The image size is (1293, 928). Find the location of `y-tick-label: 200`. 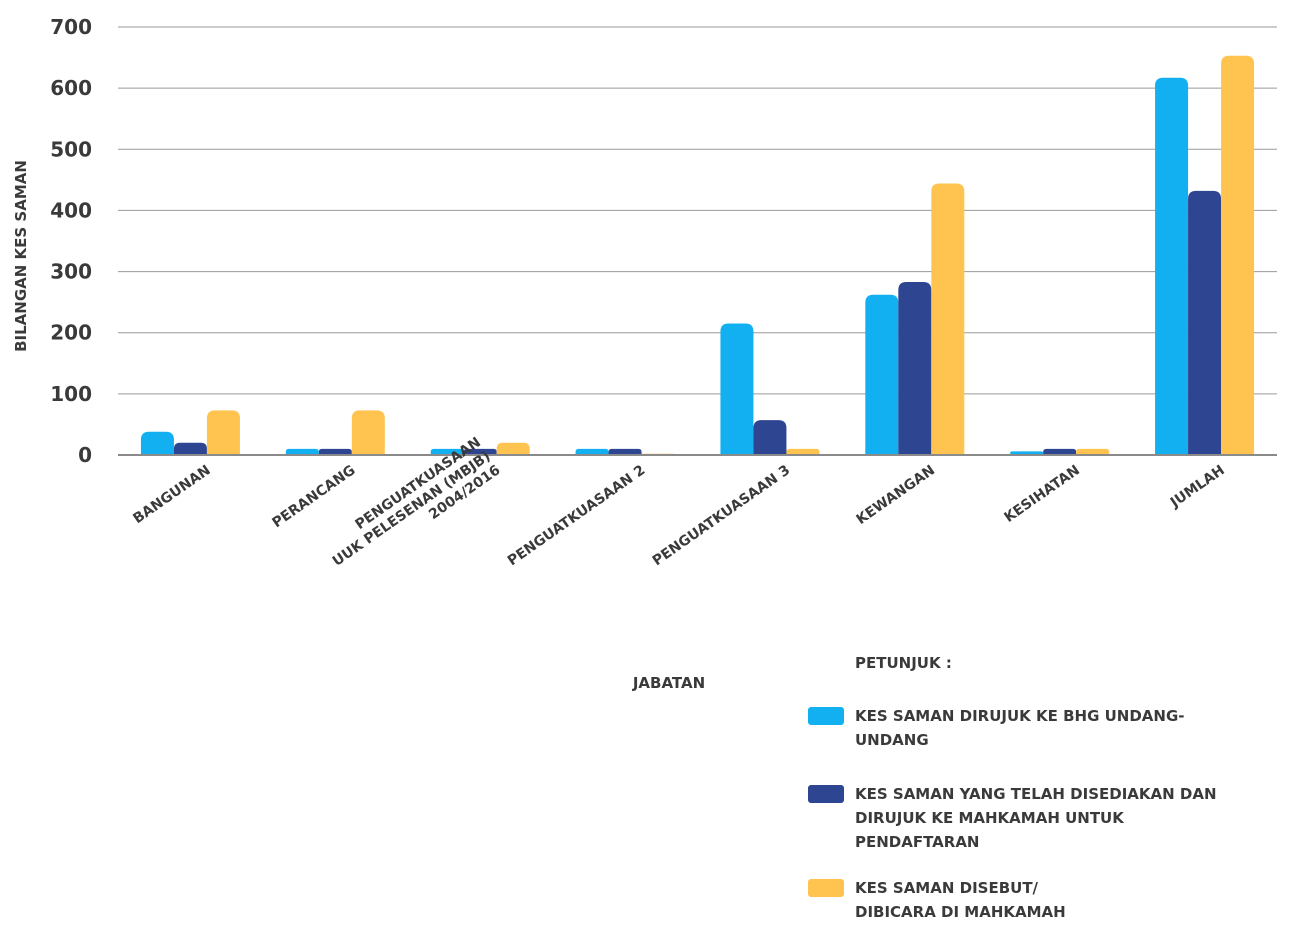

y-tick-label: 200 is located at coordinates (71, 333).